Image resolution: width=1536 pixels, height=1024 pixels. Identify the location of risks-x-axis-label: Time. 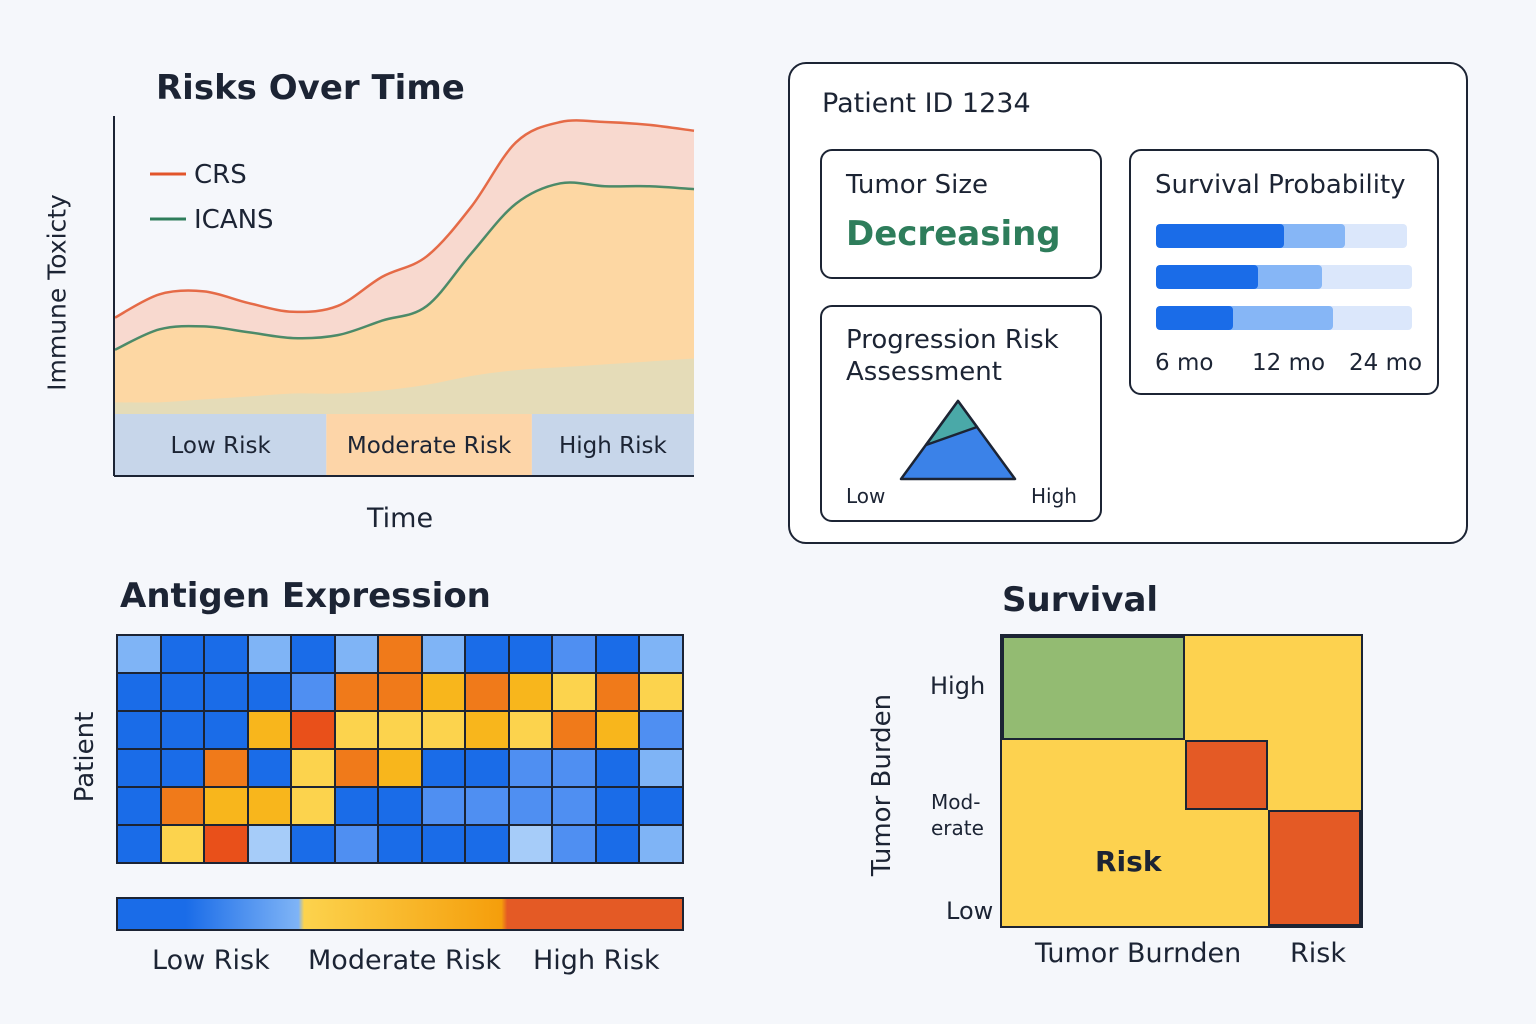
(400, 518).